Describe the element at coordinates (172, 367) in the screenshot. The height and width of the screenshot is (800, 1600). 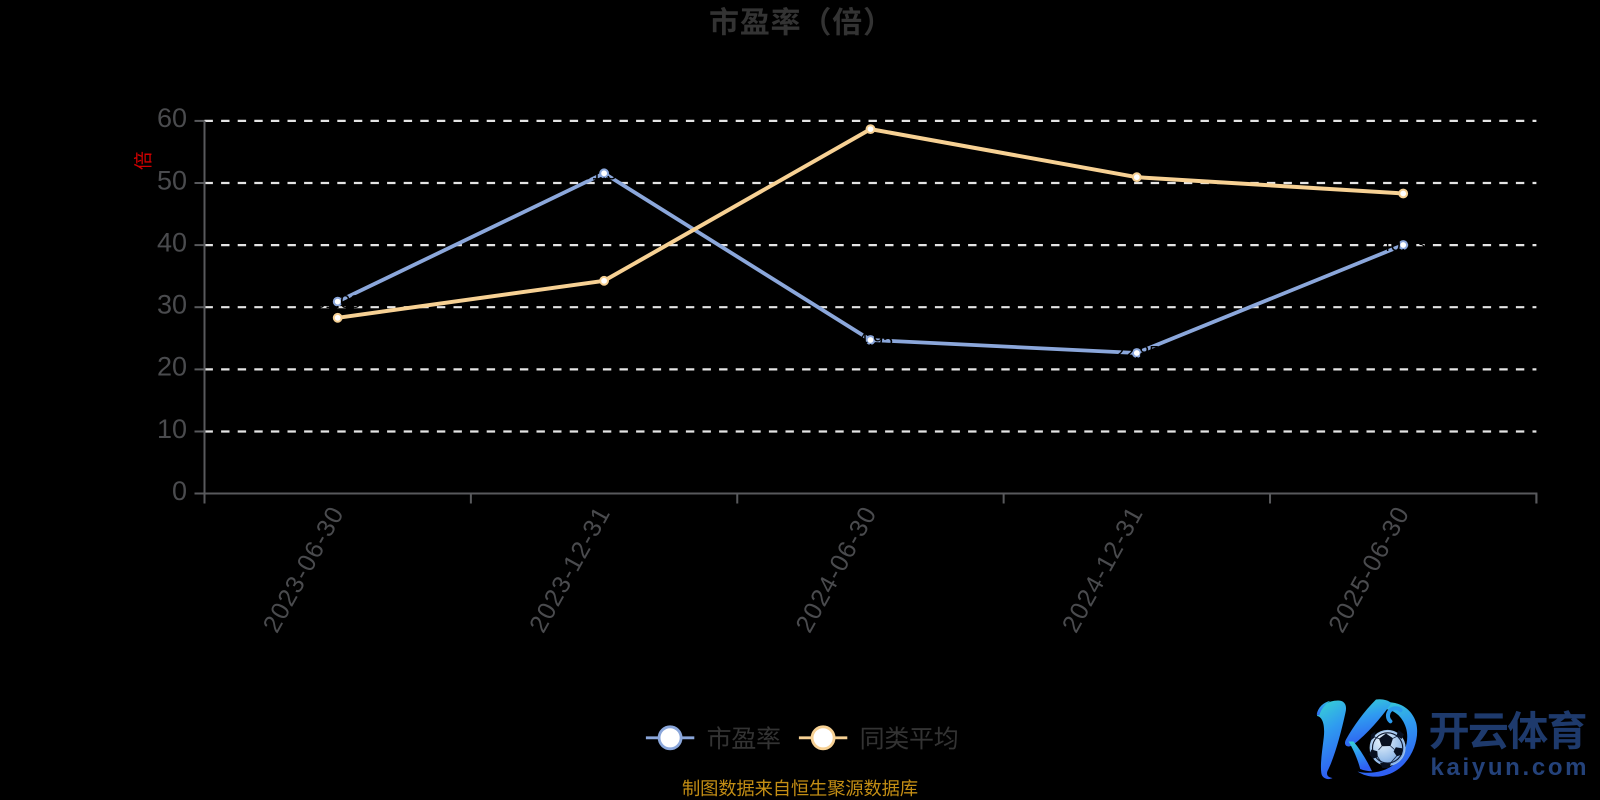
I see `svg-text: 20` at that location.